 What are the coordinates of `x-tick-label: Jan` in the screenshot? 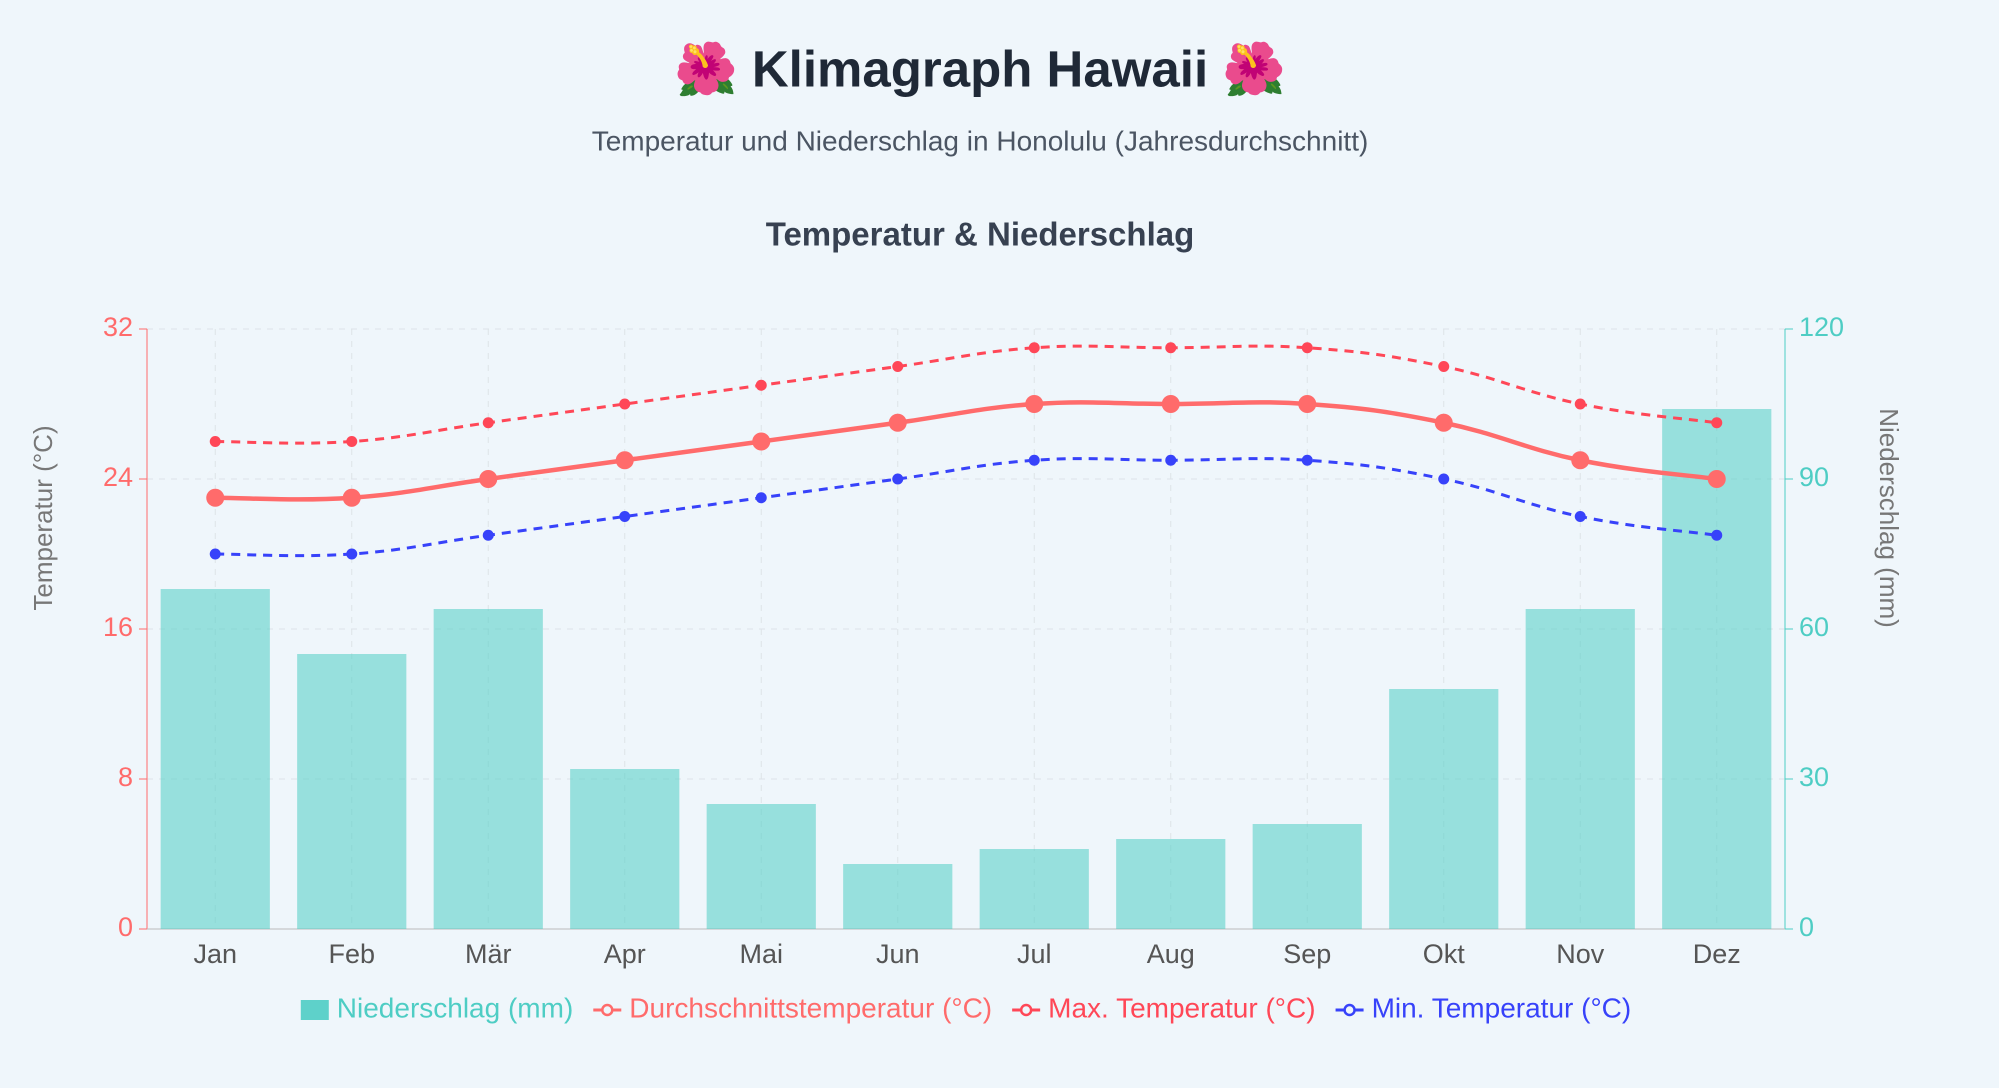 It's located at (215, 954).